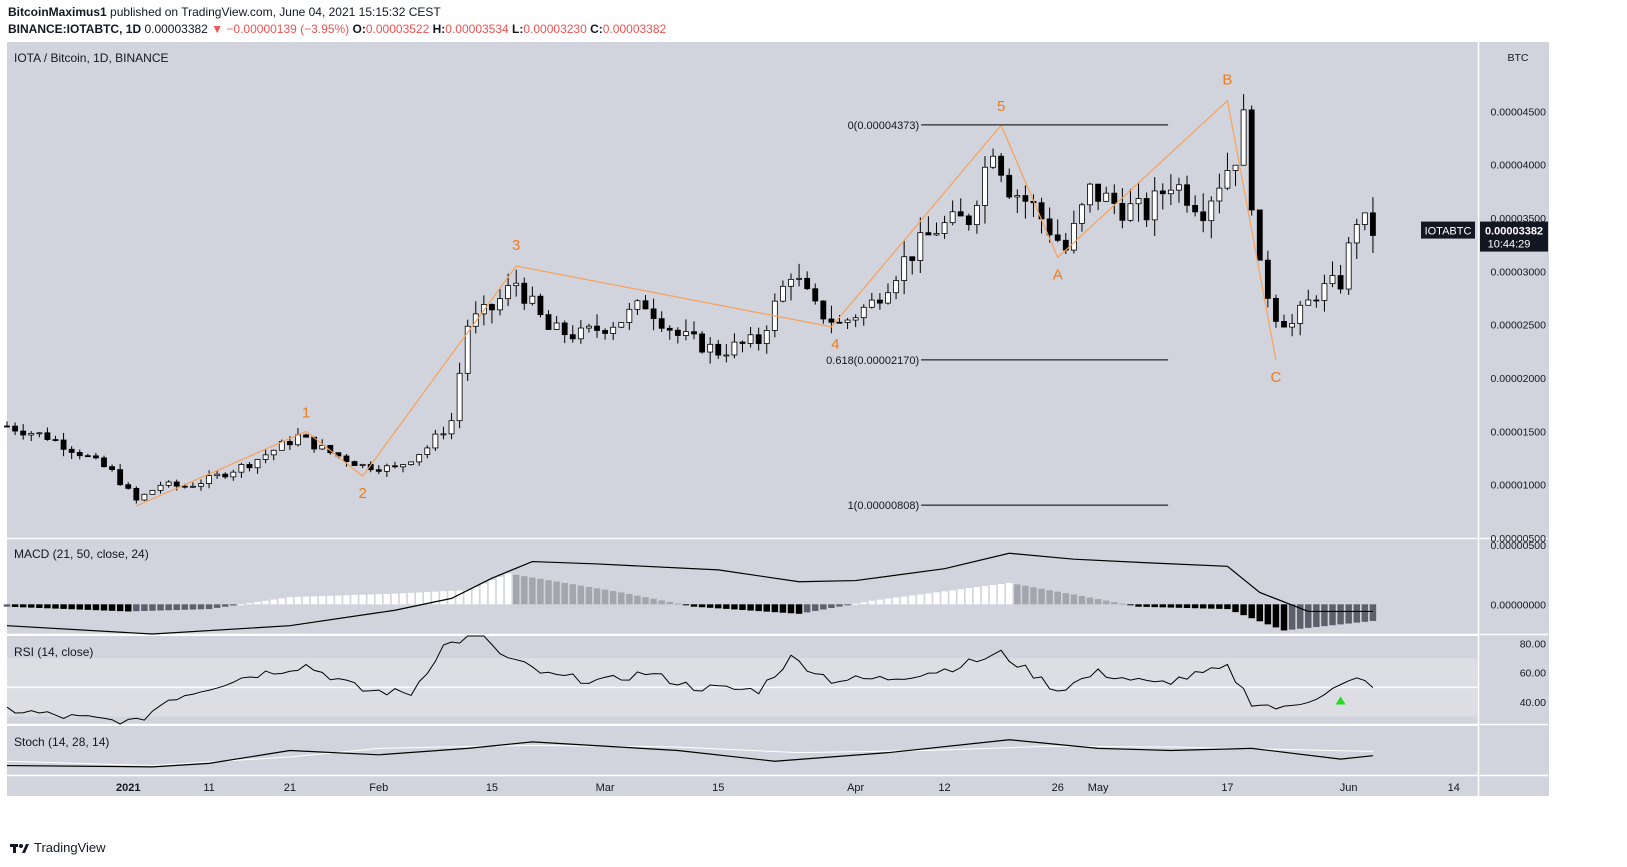 This screenshot has height=867, width=1627. I want to click on rsi-bullish-marker, so click(1340, 700).